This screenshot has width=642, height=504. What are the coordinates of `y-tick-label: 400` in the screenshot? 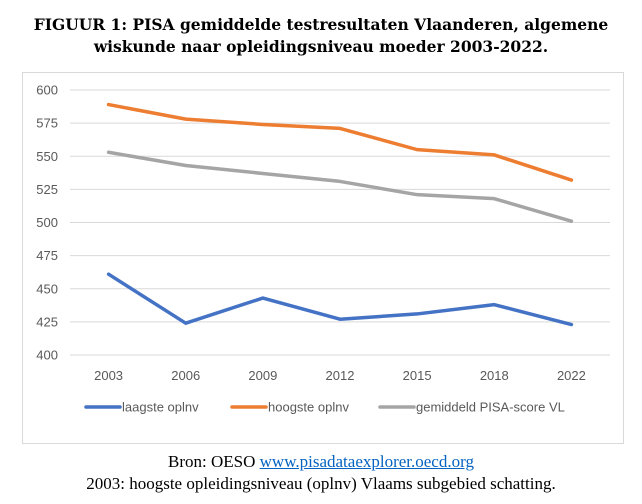 It's located at (47, 355).